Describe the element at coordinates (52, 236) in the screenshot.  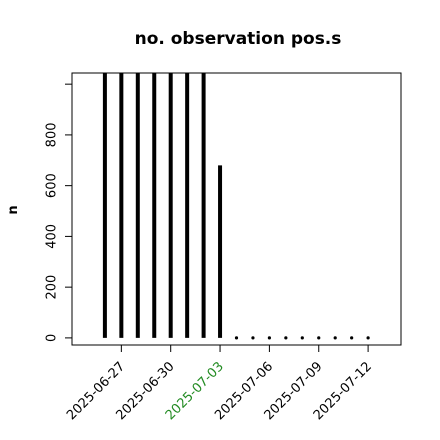
I see `y-tick-label: 400` at that location.